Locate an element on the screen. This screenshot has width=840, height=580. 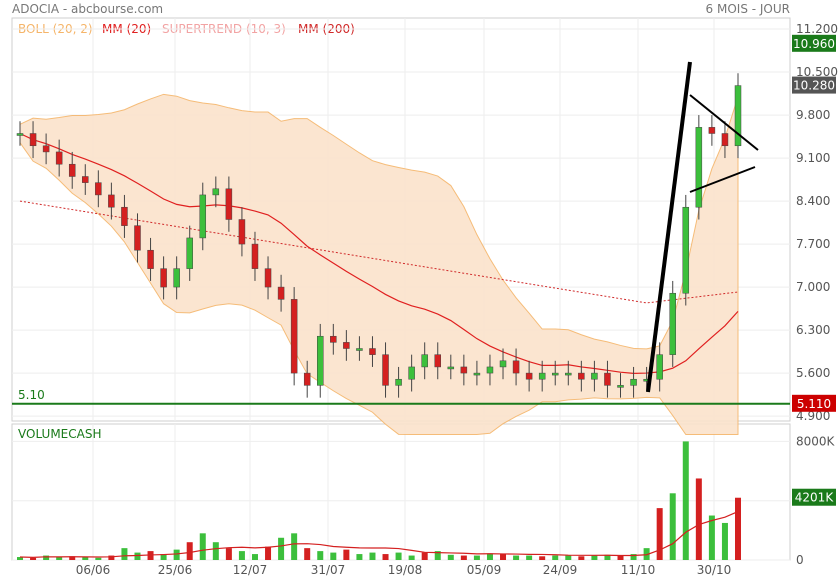
triangle-lower-line is located at coordinates (722, 179).